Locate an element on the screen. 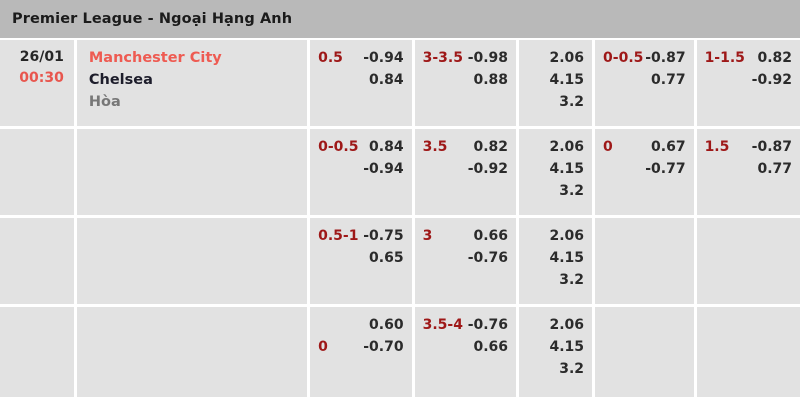 The width and height of the screenshot is (800, 400). odds-price: -0.77 is located at coordinates (665, 169).